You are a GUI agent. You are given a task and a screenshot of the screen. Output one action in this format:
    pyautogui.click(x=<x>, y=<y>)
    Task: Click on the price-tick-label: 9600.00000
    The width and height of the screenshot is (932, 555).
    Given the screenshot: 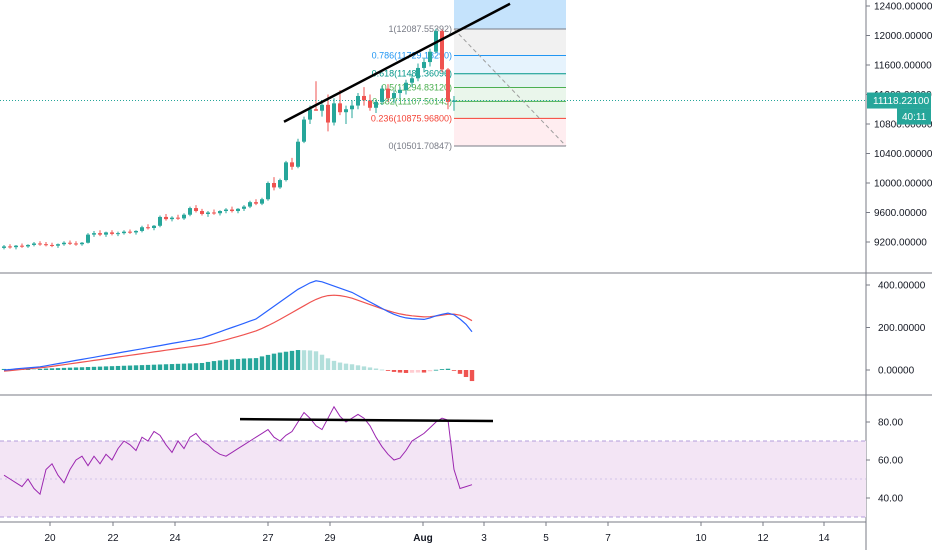 What is the action you would take?
    pyautogui.click(x=900, y=213)
    